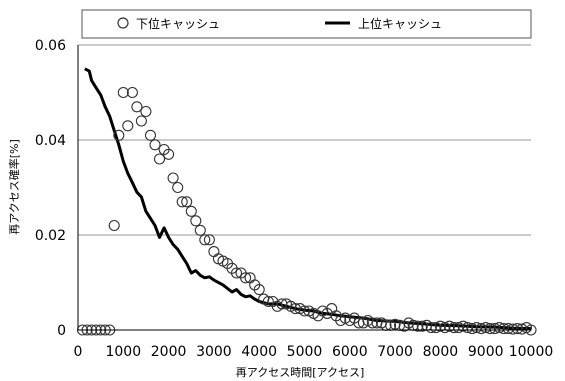  Describe the element at coordinates (400, 23) in the screenshot. I see `legend-label-upper-cache: 上位キャッシュ` at that location.